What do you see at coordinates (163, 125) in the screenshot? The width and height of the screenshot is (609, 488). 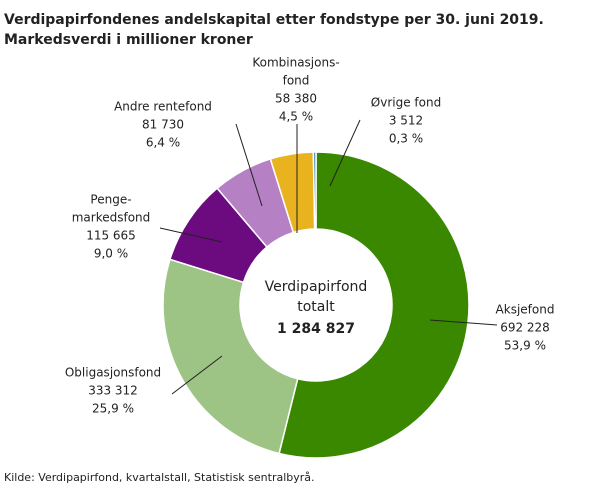 I see `value-label: 81 730` at bounding box center [163, 125].